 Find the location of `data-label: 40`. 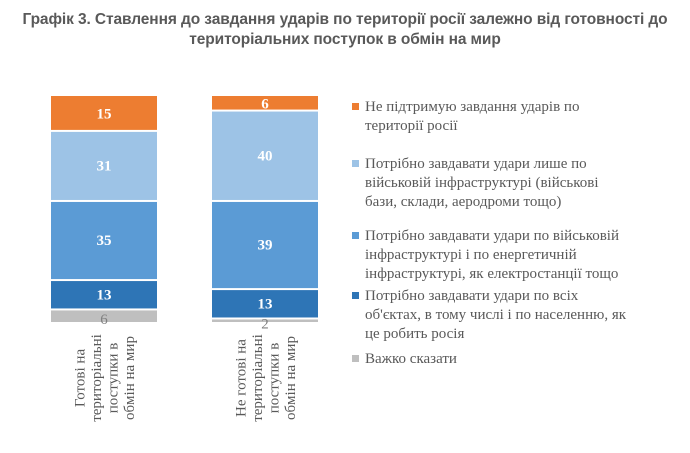

data-label: 40 is located at coordinates (265, 156).